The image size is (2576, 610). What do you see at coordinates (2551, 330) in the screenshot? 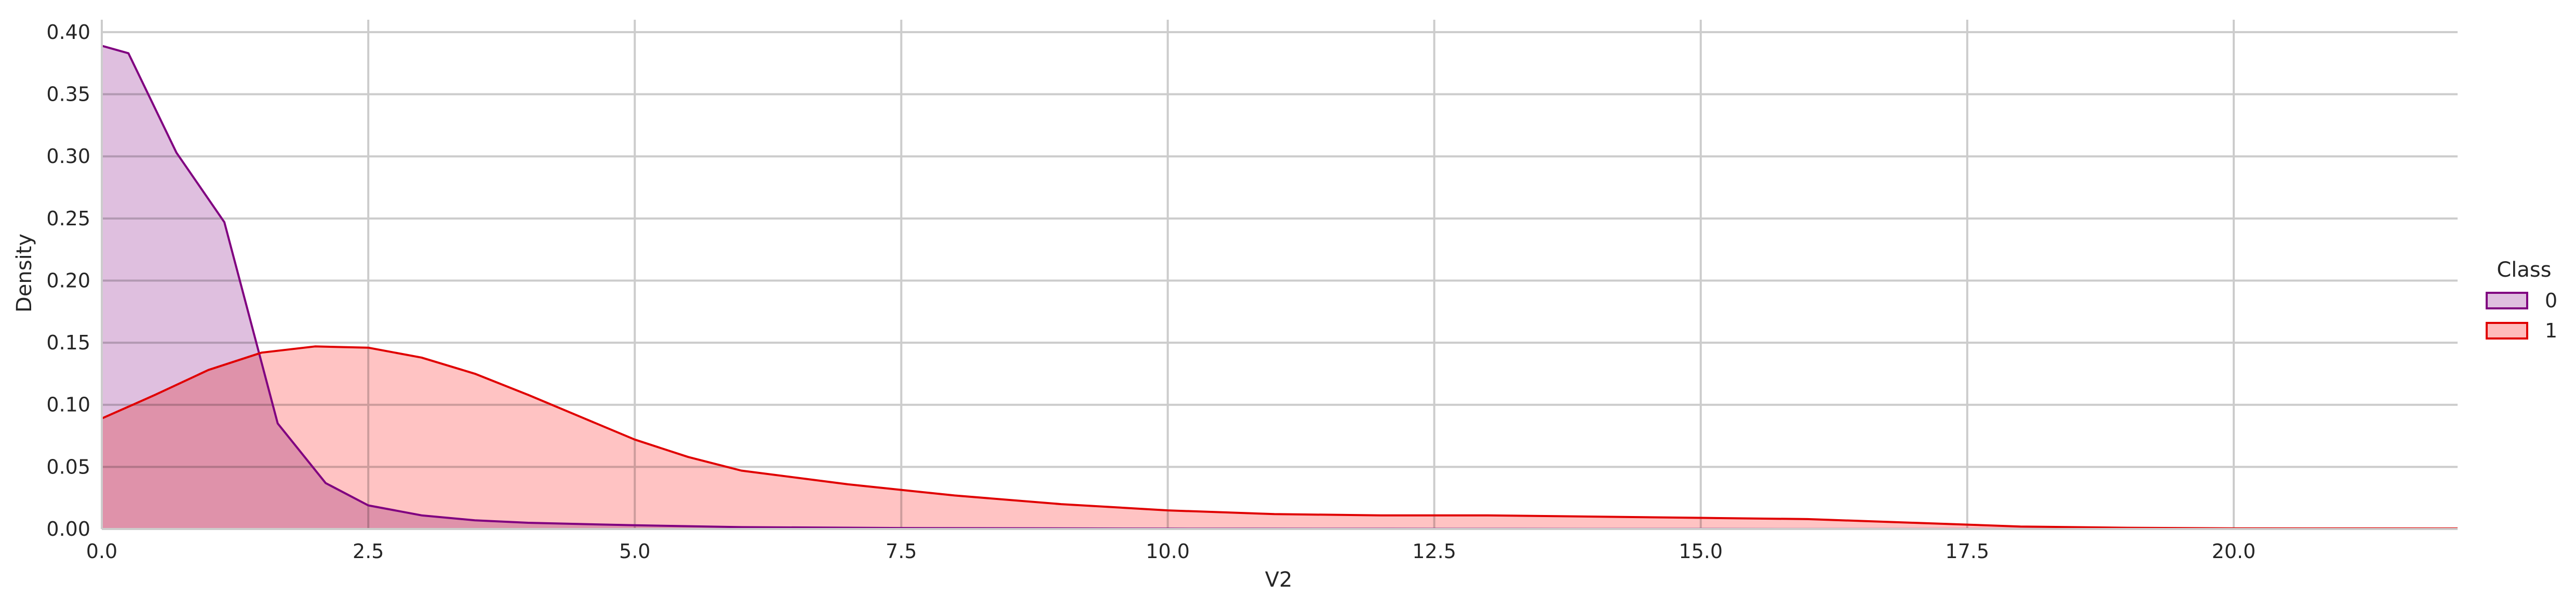
I see `legend-label-class-1: 1` at bounding box center [2551, 330].